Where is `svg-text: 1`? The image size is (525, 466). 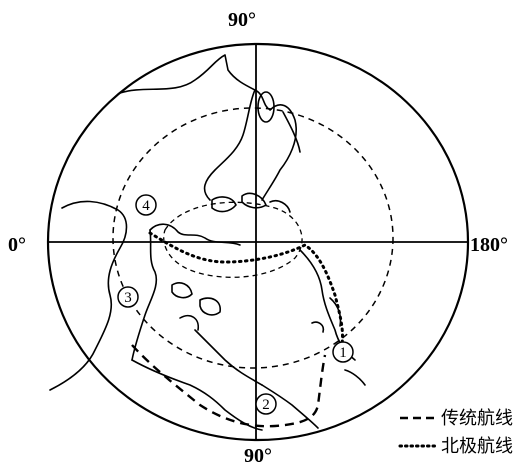
svg-text: 1 is located at coordinates (343, 353).